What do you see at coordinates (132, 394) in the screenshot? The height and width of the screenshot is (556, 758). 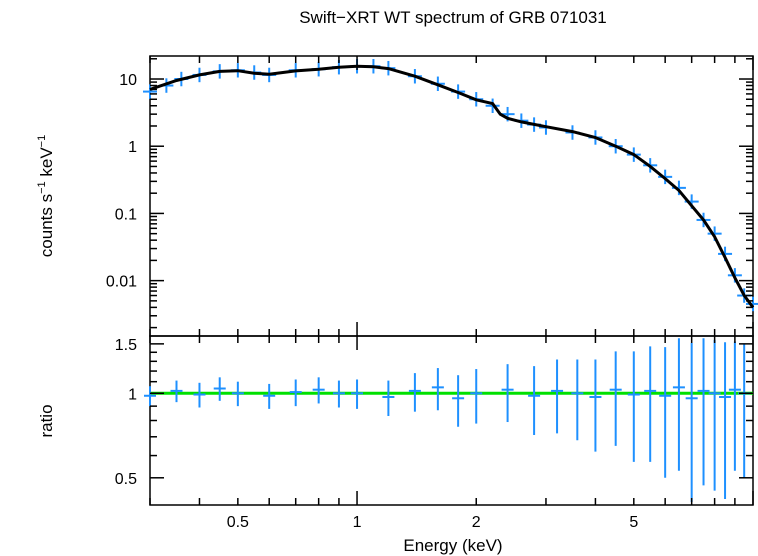 I see `ratio-y-tick-label: 1` at bounding box center [132, 394].